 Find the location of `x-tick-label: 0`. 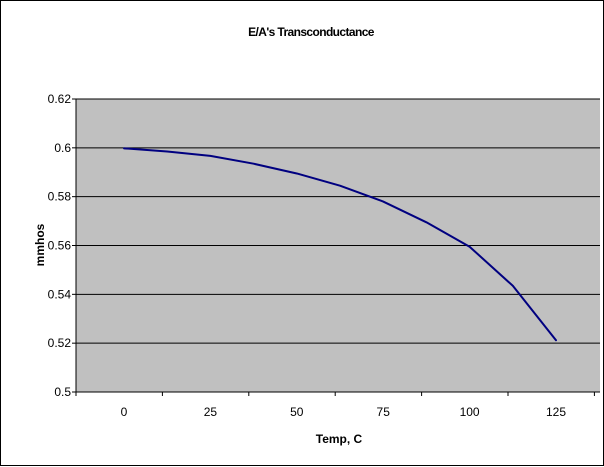

x-tick-label: 0 is located at coordinates (124, 412).